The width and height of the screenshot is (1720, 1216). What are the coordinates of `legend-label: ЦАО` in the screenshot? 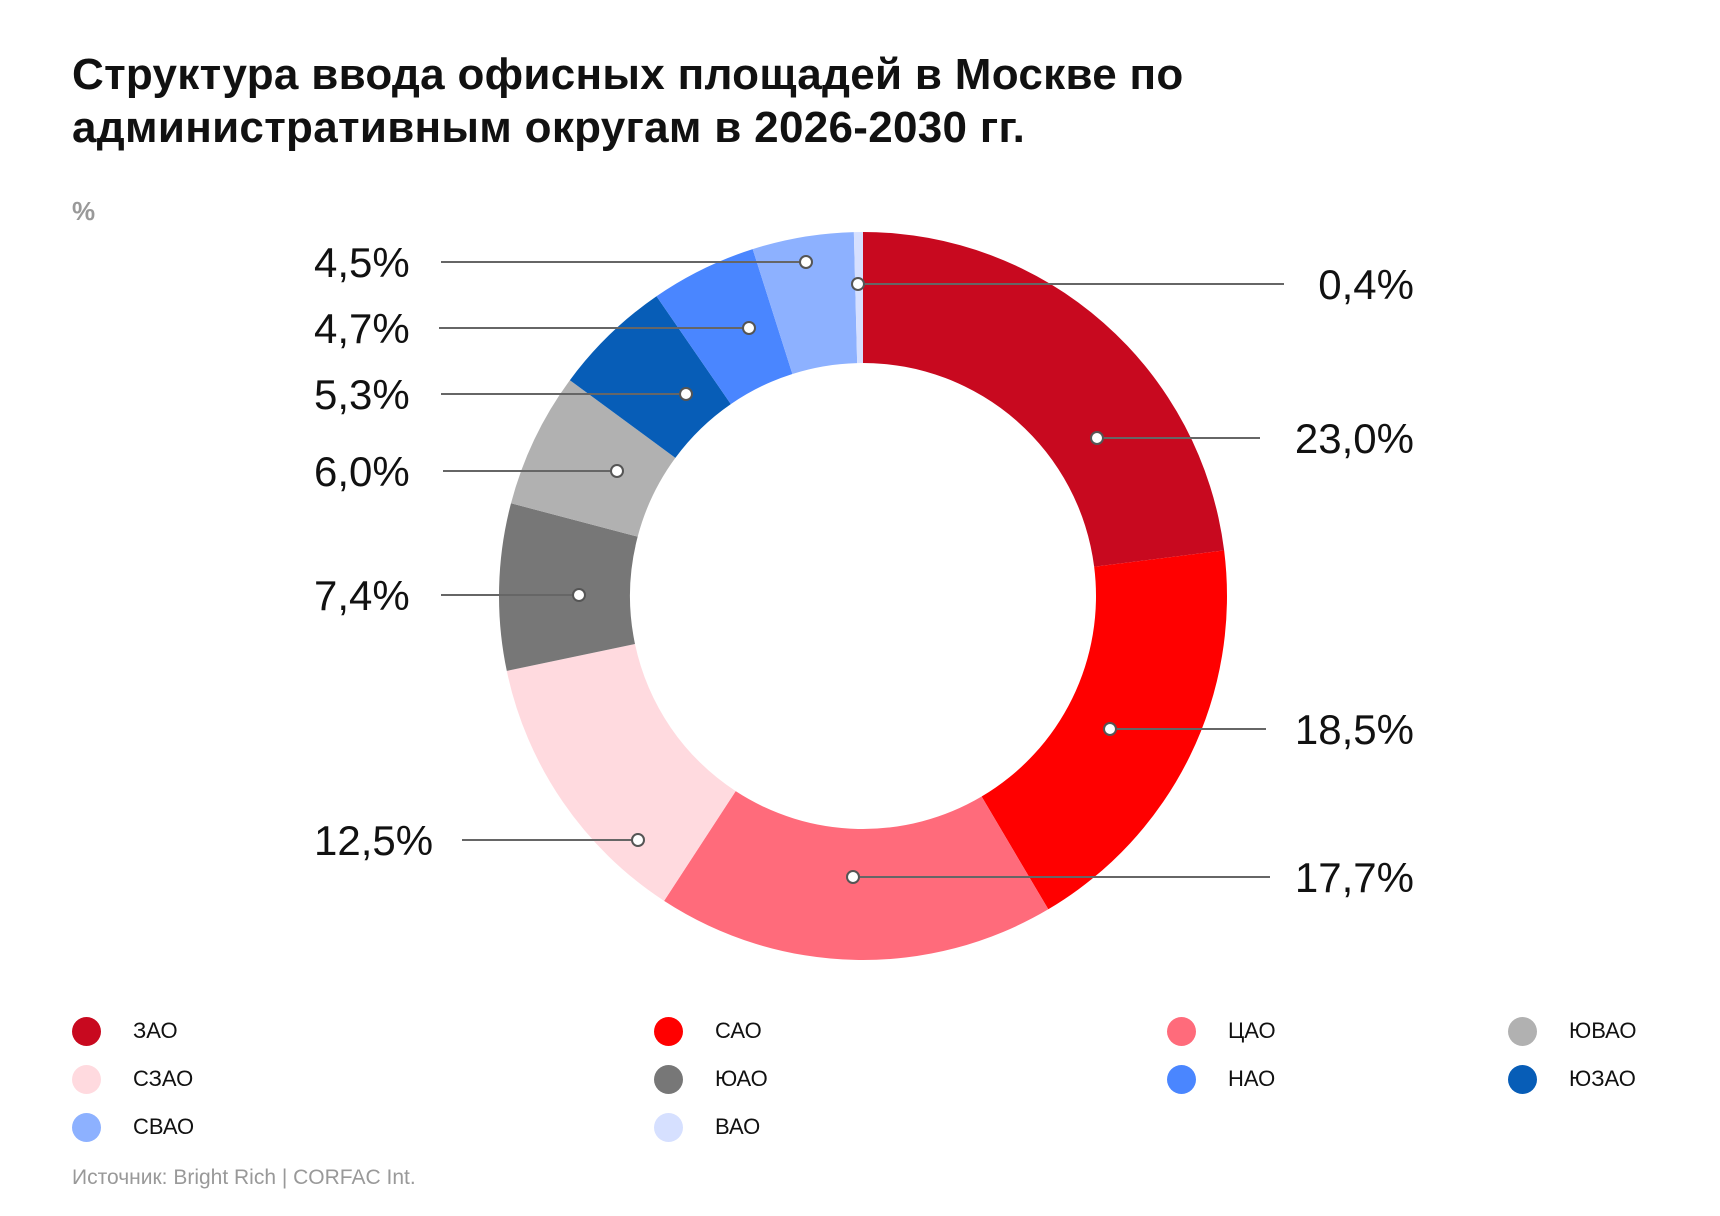 It's located at (1252, 1030).